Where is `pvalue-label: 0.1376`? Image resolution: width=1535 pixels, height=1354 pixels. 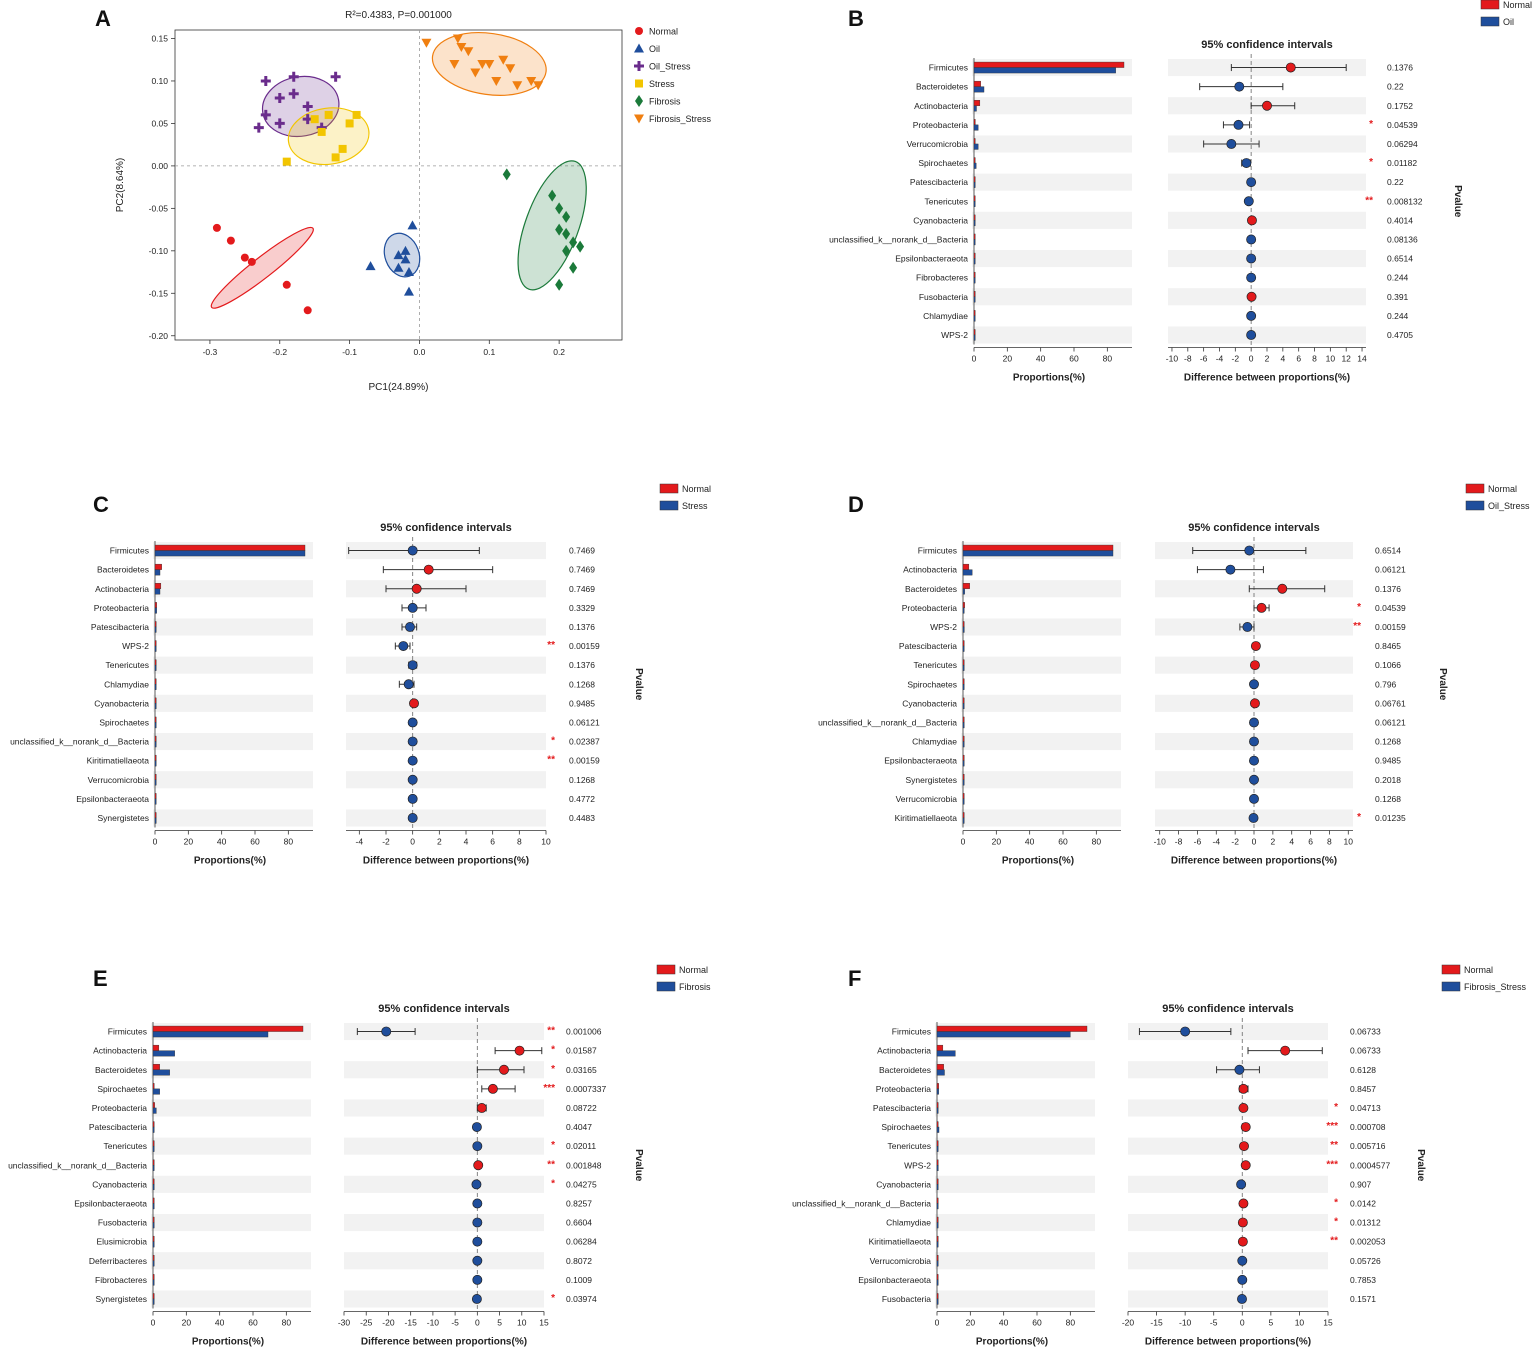
pvalue-label: 0.1376 is located at coordinates (582, 627).